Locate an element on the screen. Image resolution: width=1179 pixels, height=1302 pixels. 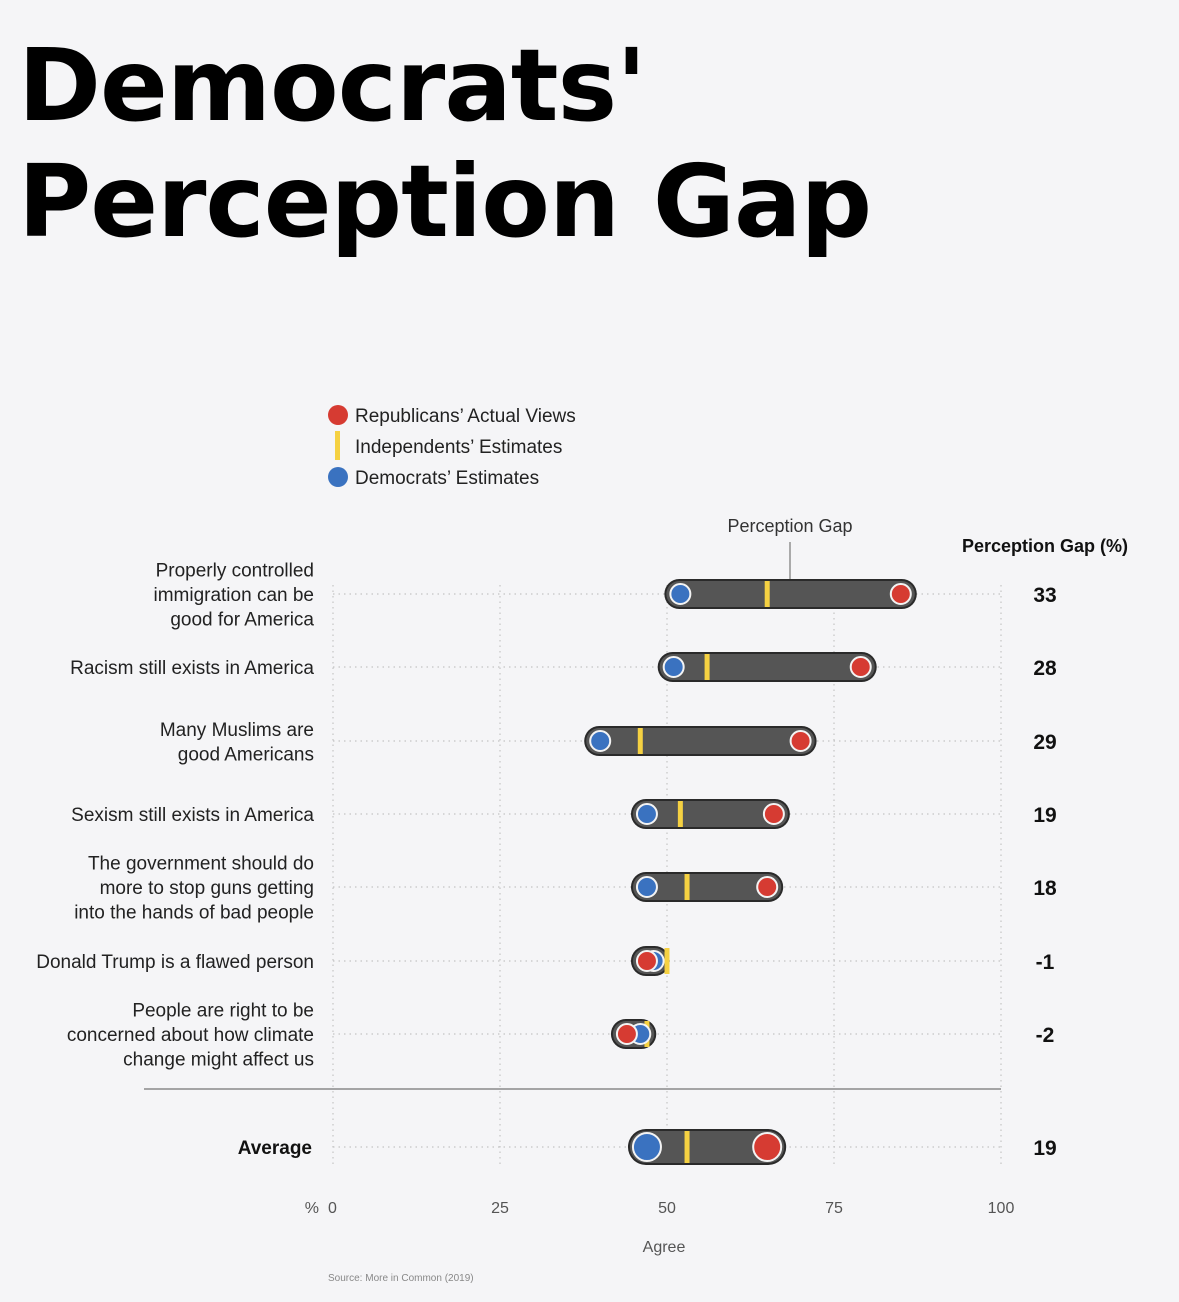
statement-label: People are right to be is located at coordinates (223, 1011).